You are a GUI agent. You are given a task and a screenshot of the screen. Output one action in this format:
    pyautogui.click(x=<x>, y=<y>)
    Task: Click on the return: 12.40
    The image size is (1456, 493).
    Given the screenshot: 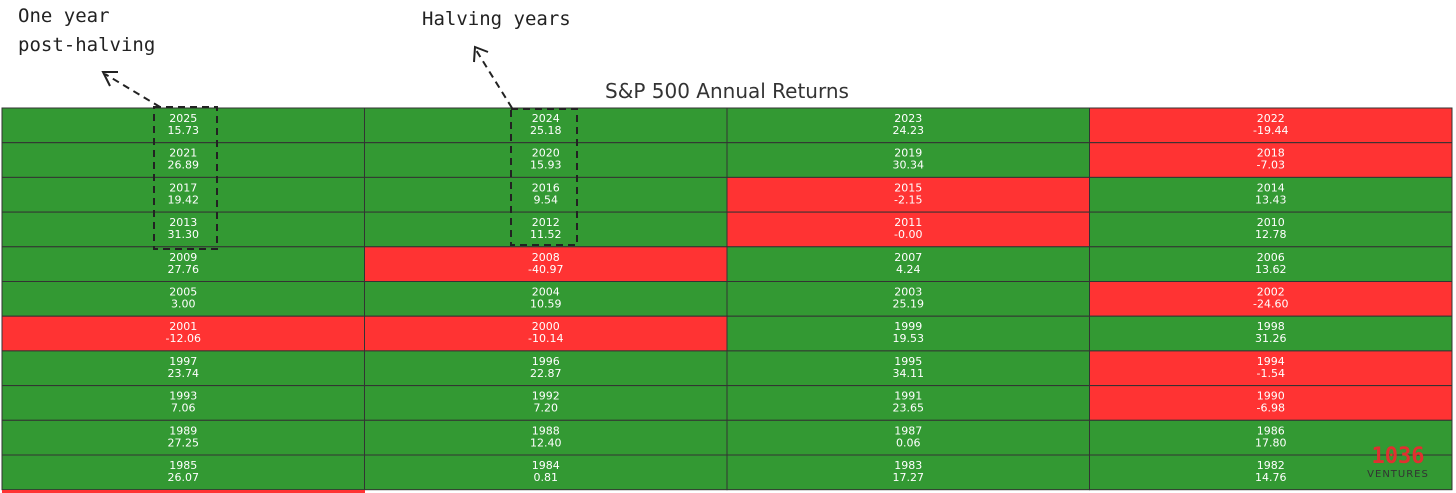 What is the action you would take?
    pyautogui.click(x=546, y=442)
    